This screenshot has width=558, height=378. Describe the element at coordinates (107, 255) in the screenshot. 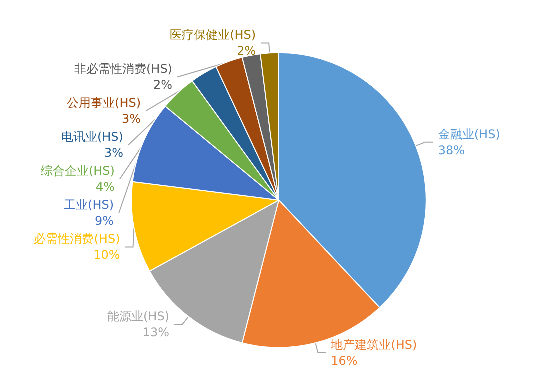

I see `data-label: 10%` at that location.